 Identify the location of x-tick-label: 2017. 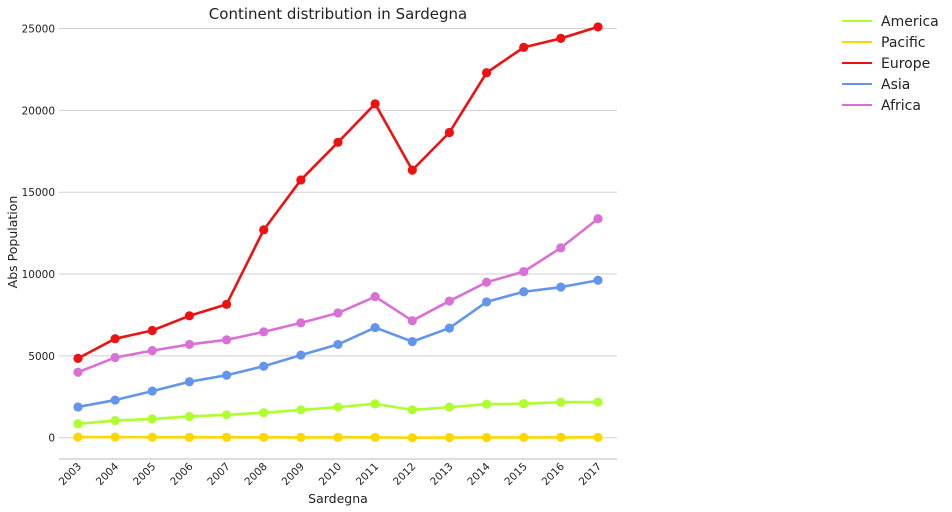
(590, 474).